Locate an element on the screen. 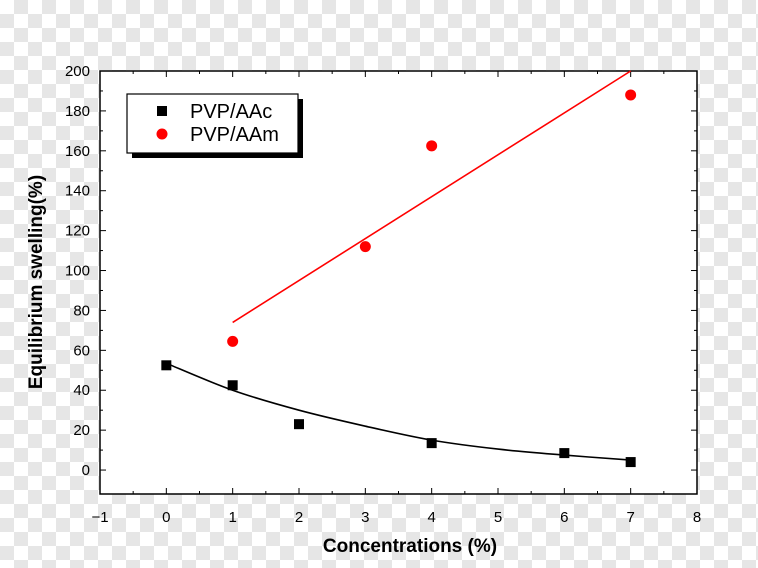 The height and width of the screenshot is (568, 758). y-tick-label: 40 is located at coordinates (81, 390).